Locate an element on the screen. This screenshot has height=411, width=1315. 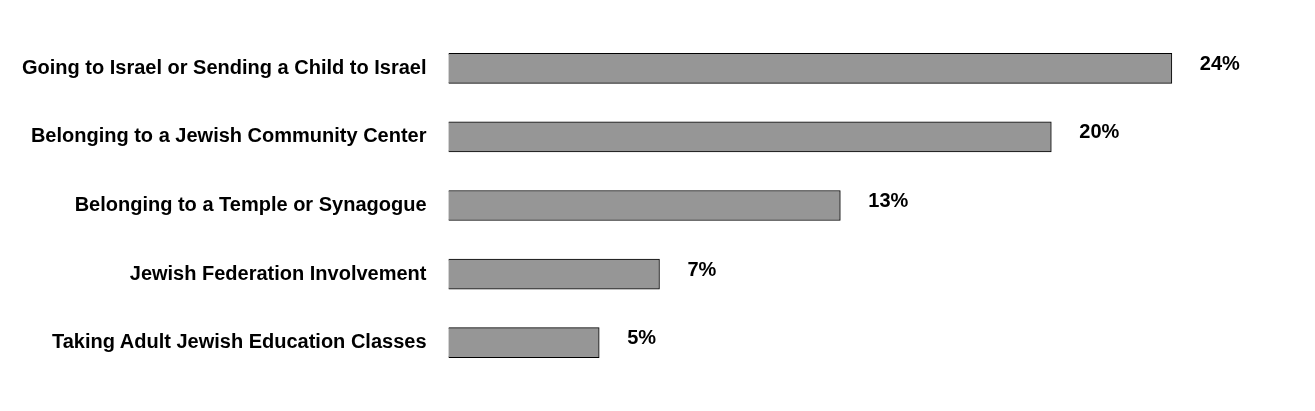
data-label: 7% is located at coordinates (702, 268).